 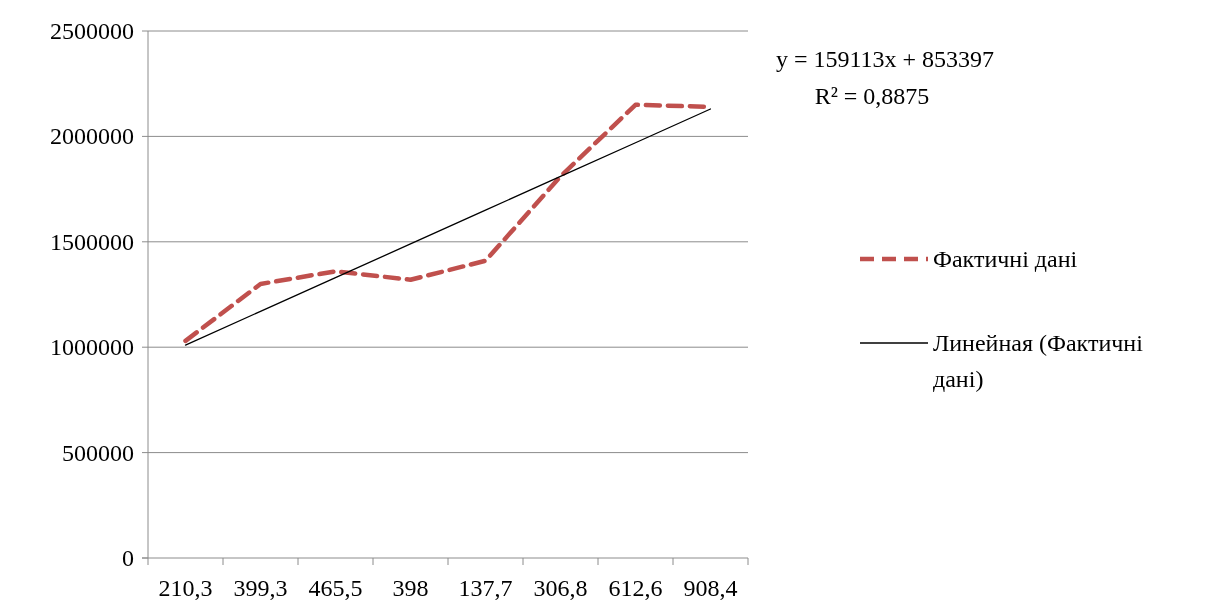 What do you see at coordinates (635, 588) in the screenshot?
I see `x-tick-label: 612,6` at bounding box center [635, 588].